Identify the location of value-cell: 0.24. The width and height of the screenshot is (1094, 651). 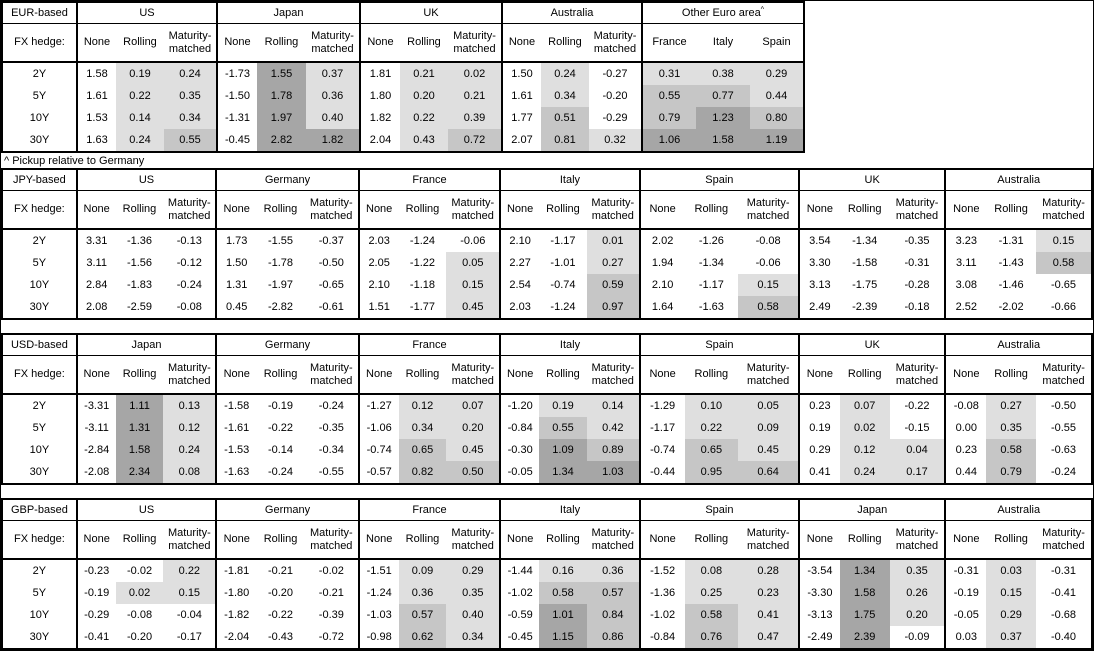
(190, 73).